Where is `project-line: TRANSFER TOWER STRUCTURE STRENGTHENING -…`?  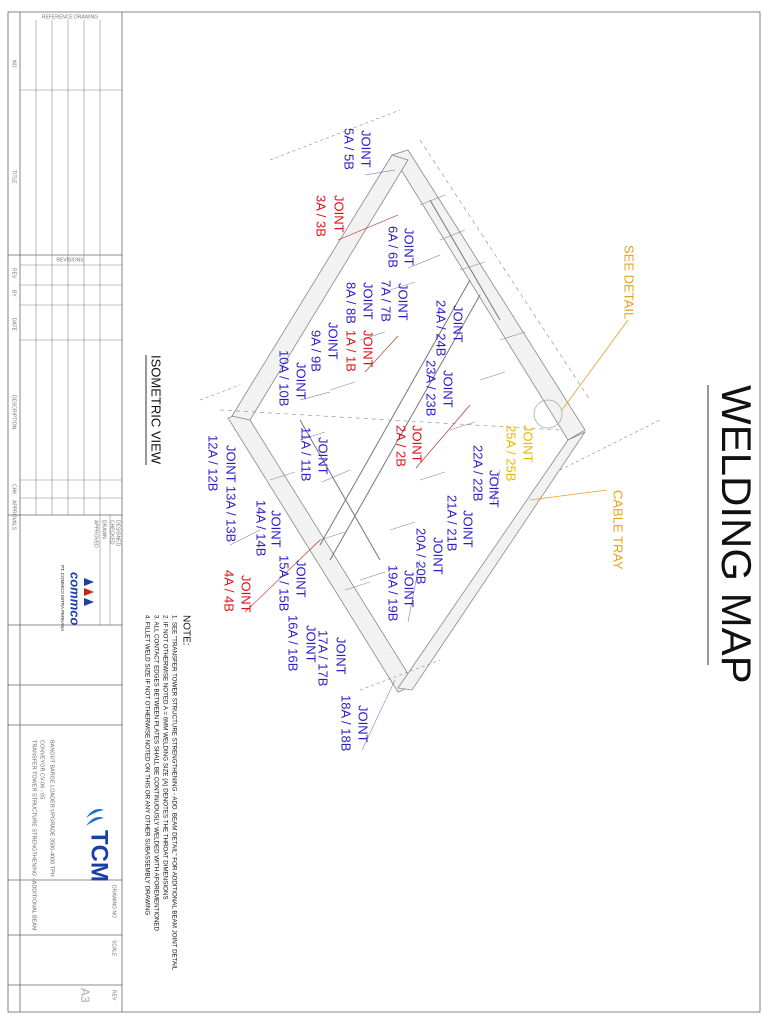
project-line: TRANSFER TOWER STRUCTURE STRENGTHENING -… is located at coordinates (34, 835).